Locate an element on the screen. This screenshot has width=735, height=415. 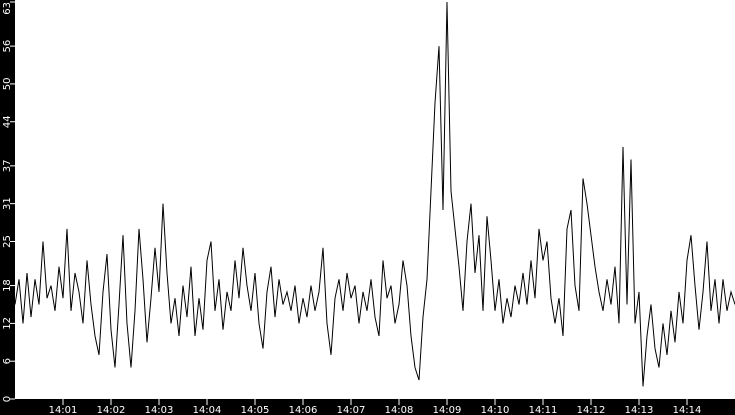
x-tick-label: 14:07 is located at coordinates (351, 410).